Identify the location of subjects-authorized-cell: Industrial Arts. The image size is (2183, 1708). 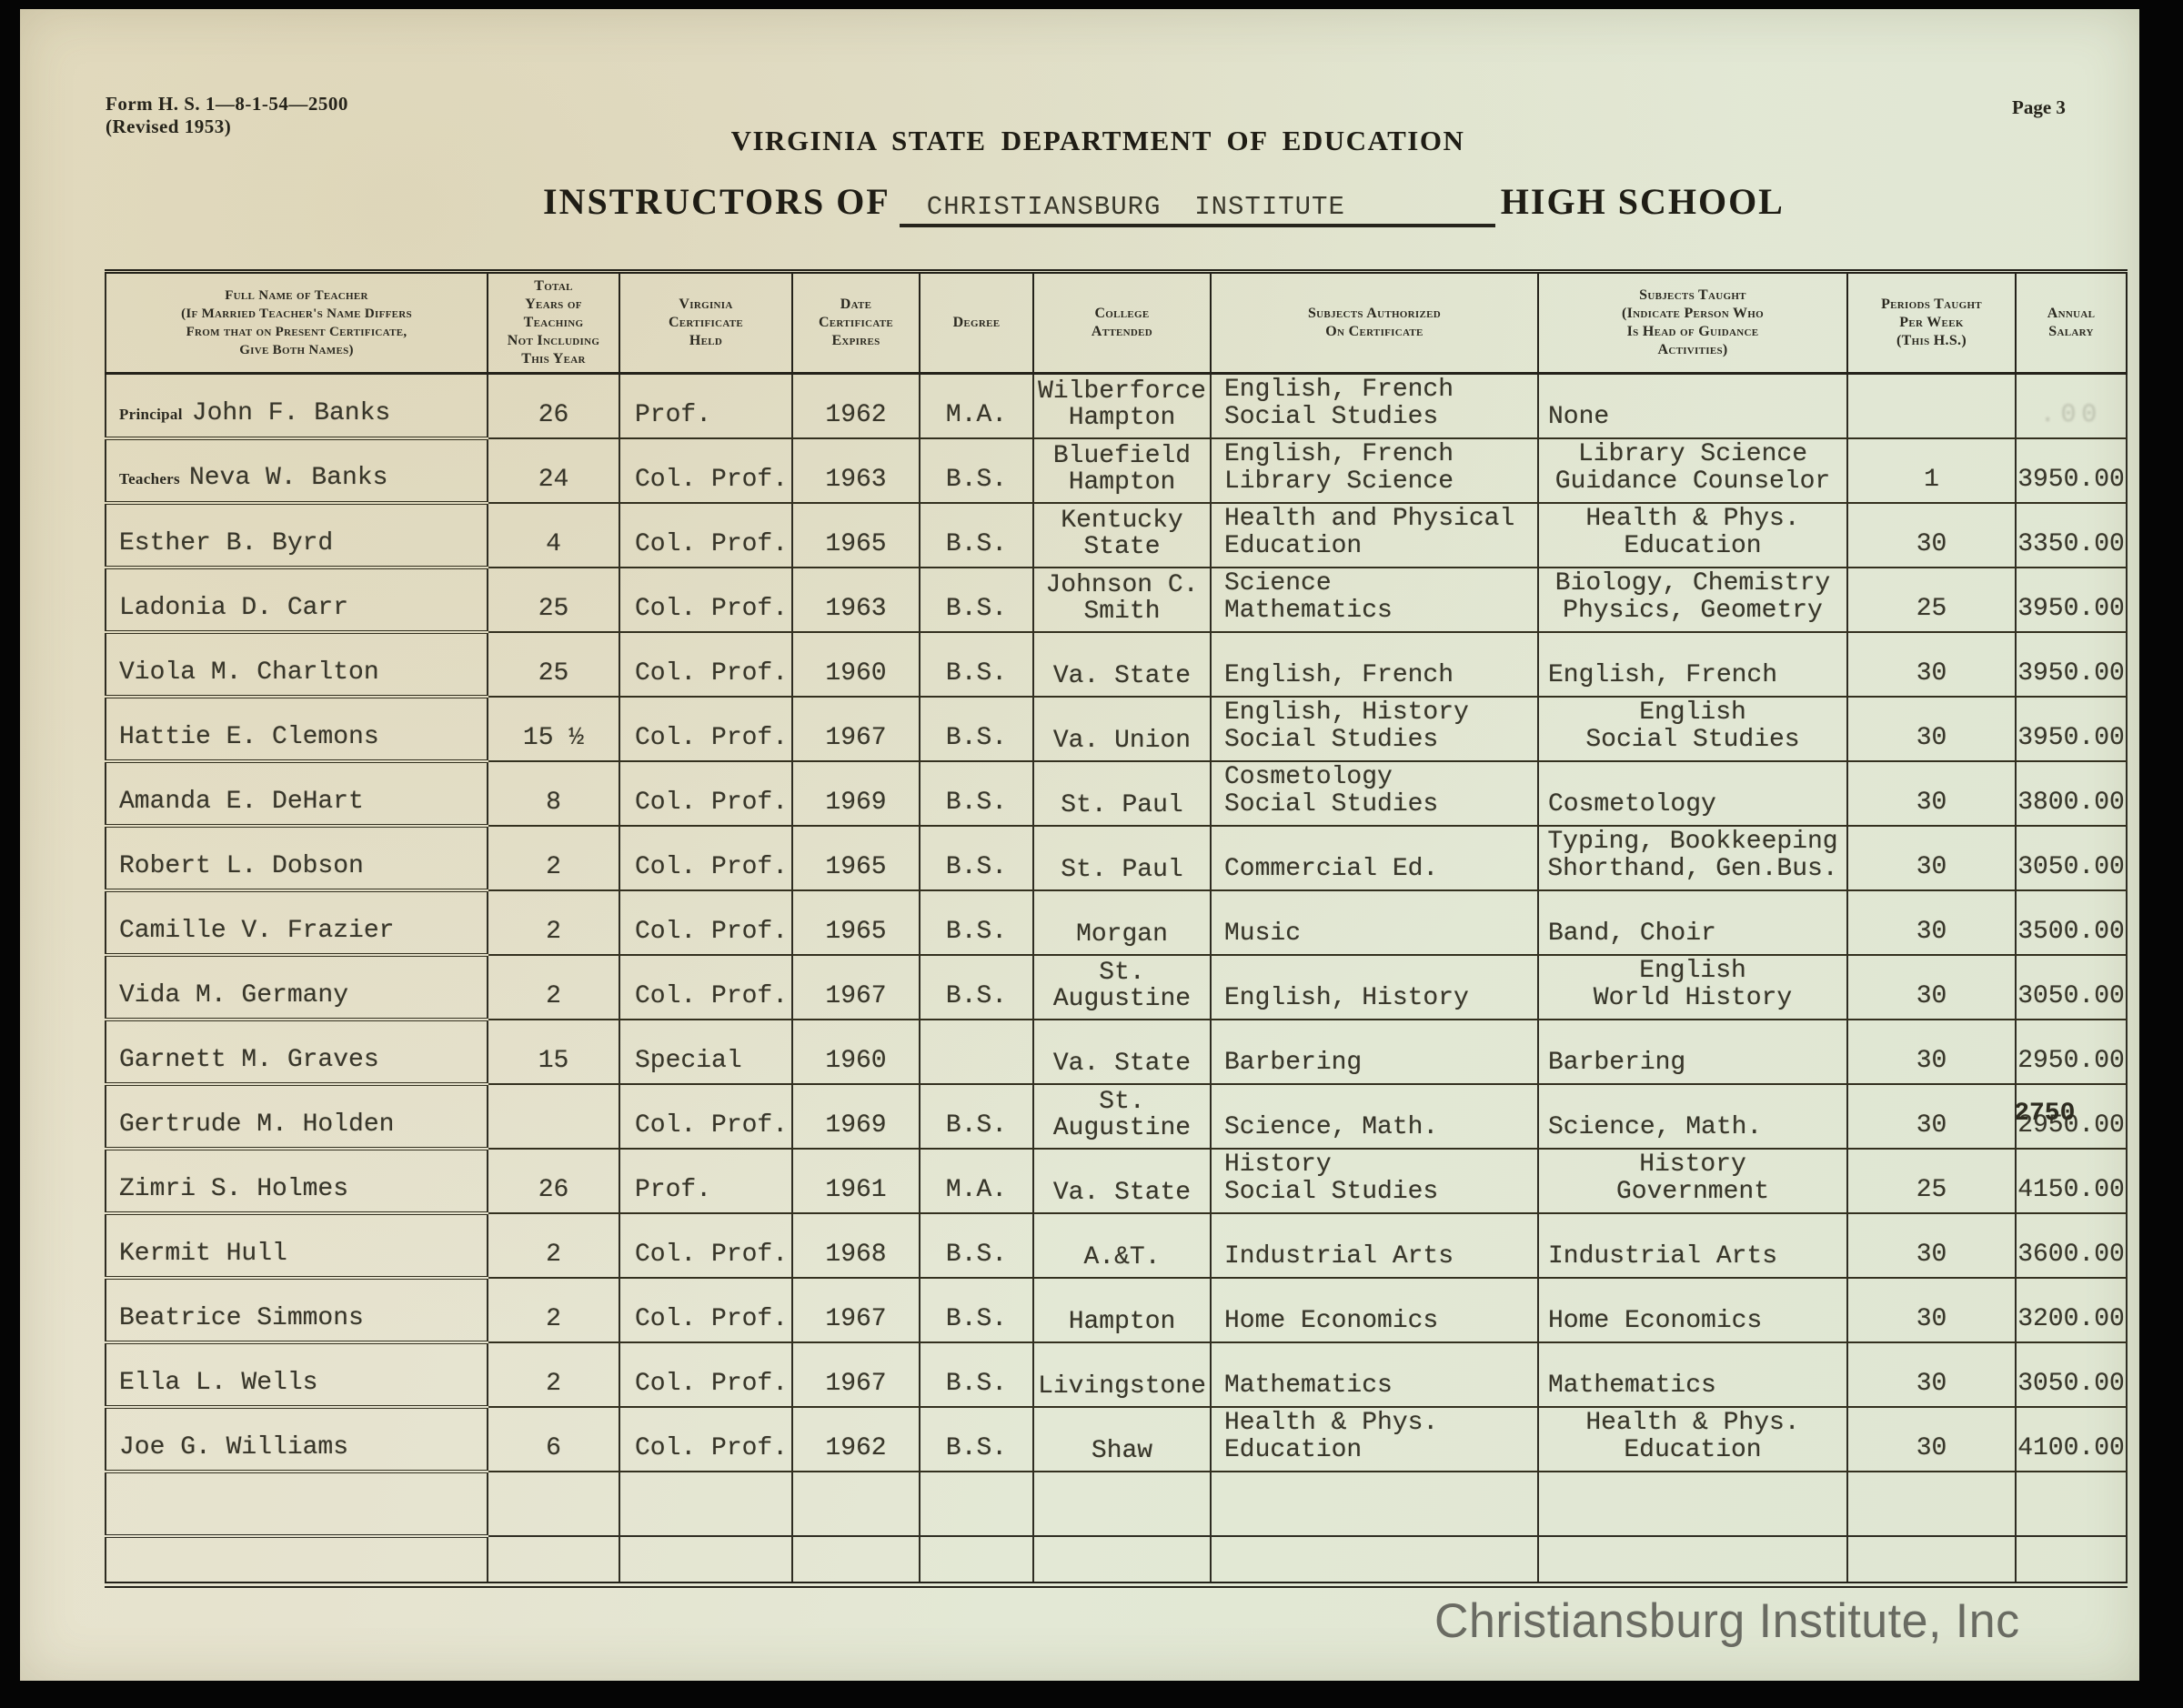
(1375, 1245).